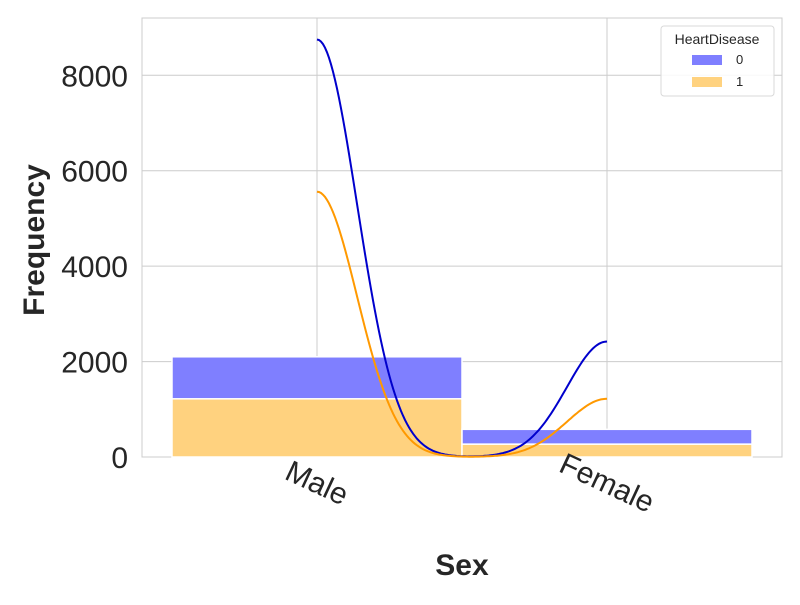 The image size is (800, 605). Describe the element at coordinates (34, 240) in the screenshot. I see `y-axis-label: Frequency` at that location.